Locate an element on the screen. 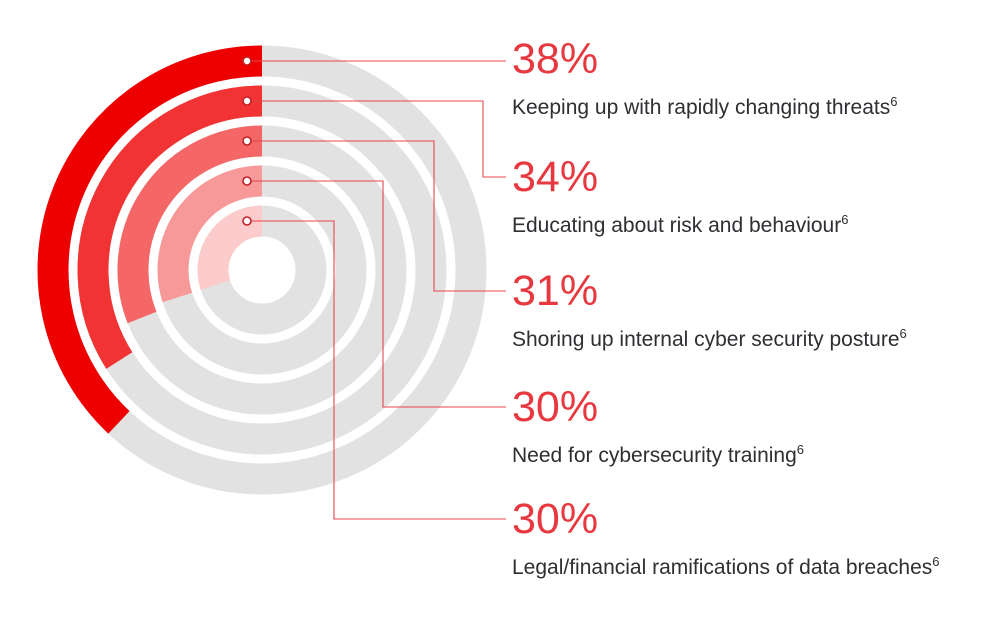 The width and height of the screenshot is (1000, 619). legend-item: 34% Educating about risk and behaviour6 is located at coordinates (752, 196).